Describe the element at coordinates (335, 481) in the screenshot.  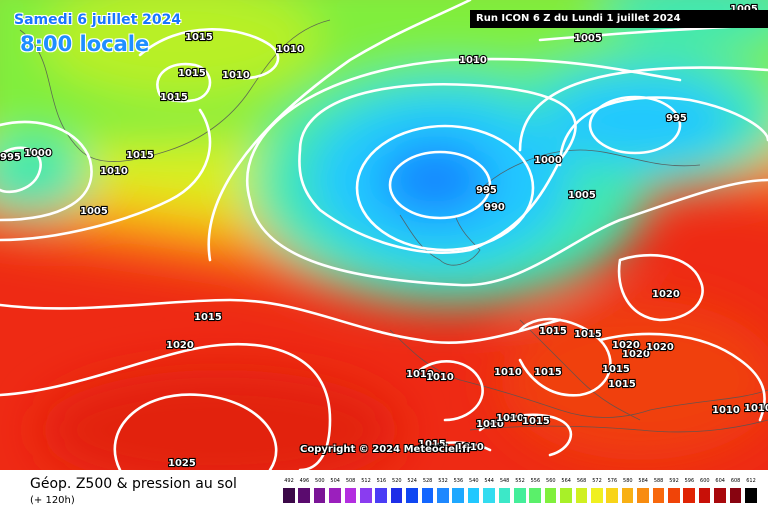
I see `legend-label: 504` at that location.